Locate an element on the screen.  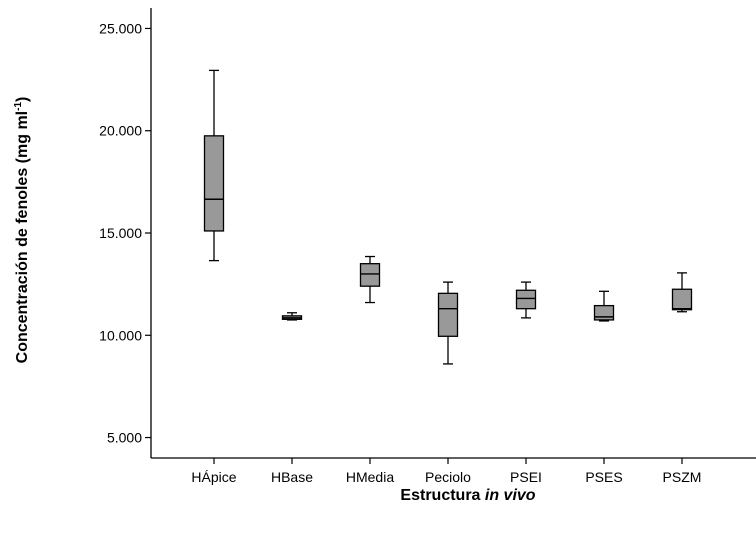
x-axis-title: Estructura in vivo is located at coordinates (467, 495).